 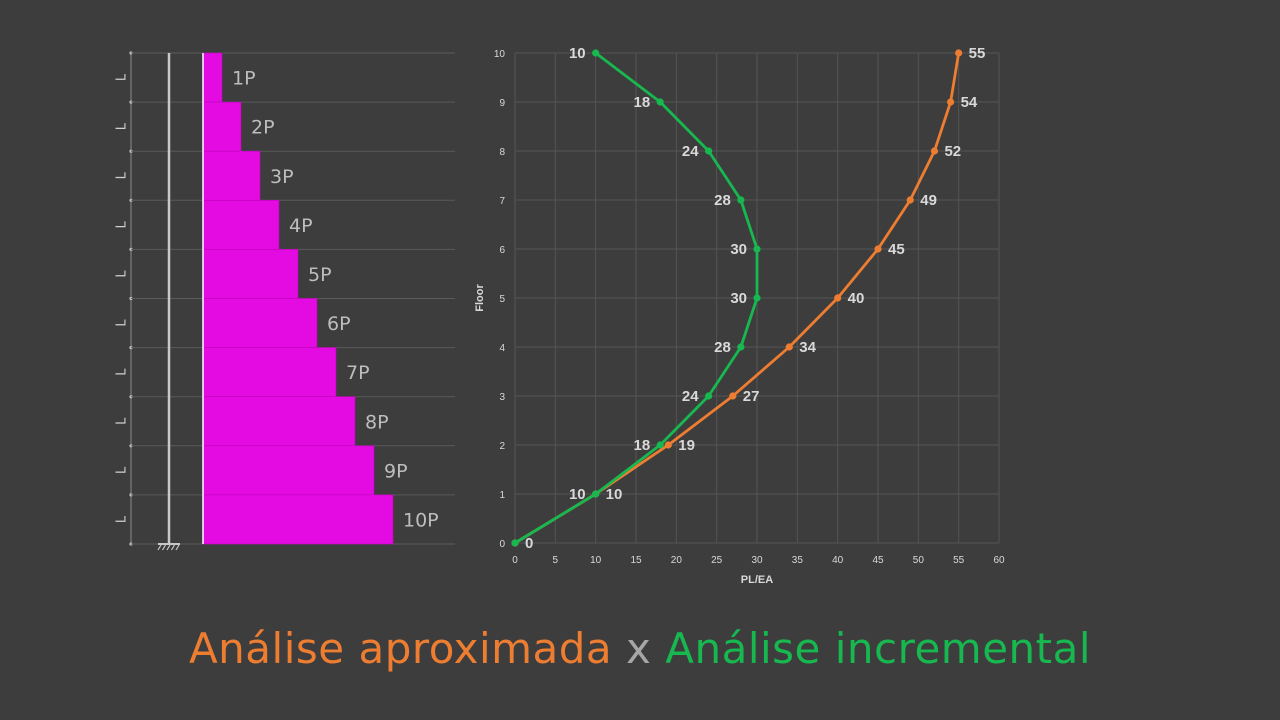 What do you see at coordinates (798, 560) in the screenshot?
I see `x-tick-label: 35` at bounding box center [798, 560].